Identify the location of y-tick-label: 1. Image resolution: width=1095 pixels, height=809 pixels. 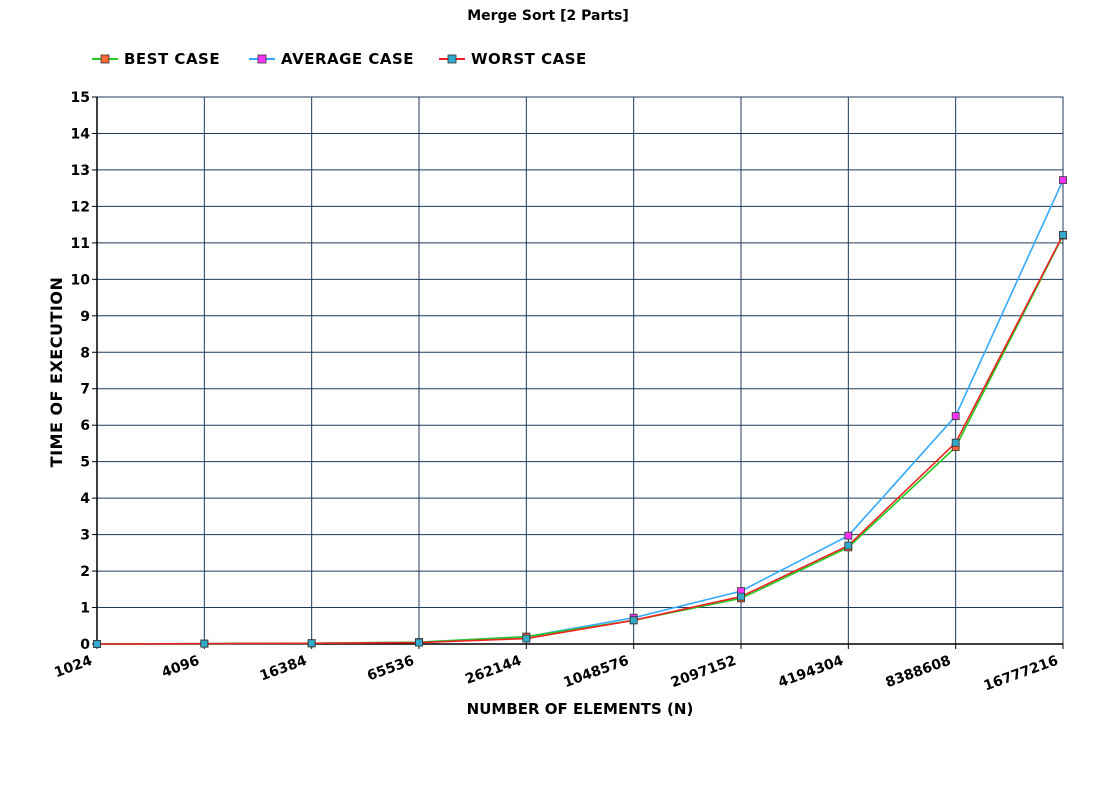
(85, 609).